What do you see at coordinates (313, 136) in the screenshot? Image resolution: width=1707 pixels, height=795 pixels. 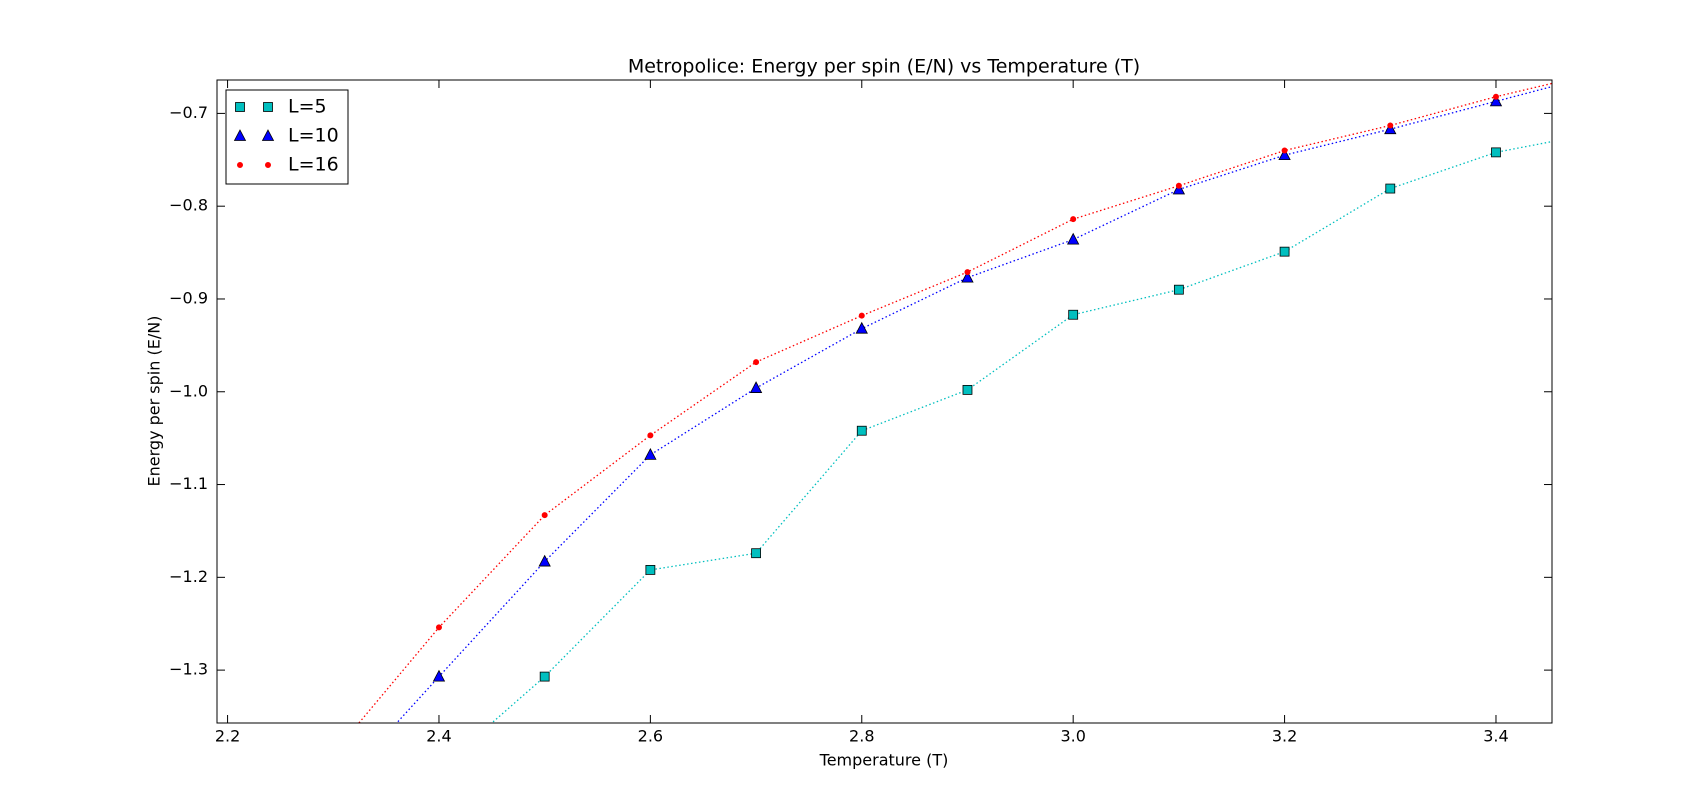 I see `legend-label: L=10` at bounding box center [313, 136].